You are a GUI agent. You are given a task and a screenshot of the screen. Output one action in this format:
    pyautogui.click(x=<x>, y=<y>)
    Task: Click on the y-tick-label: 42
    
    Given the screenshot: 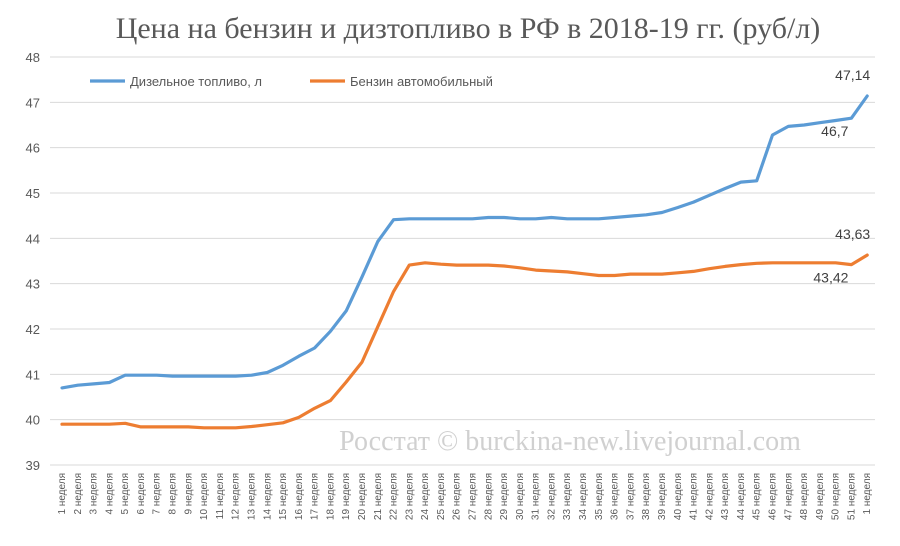 What is the action you would take?
    pyautogui.click(x=33, y=329)
    